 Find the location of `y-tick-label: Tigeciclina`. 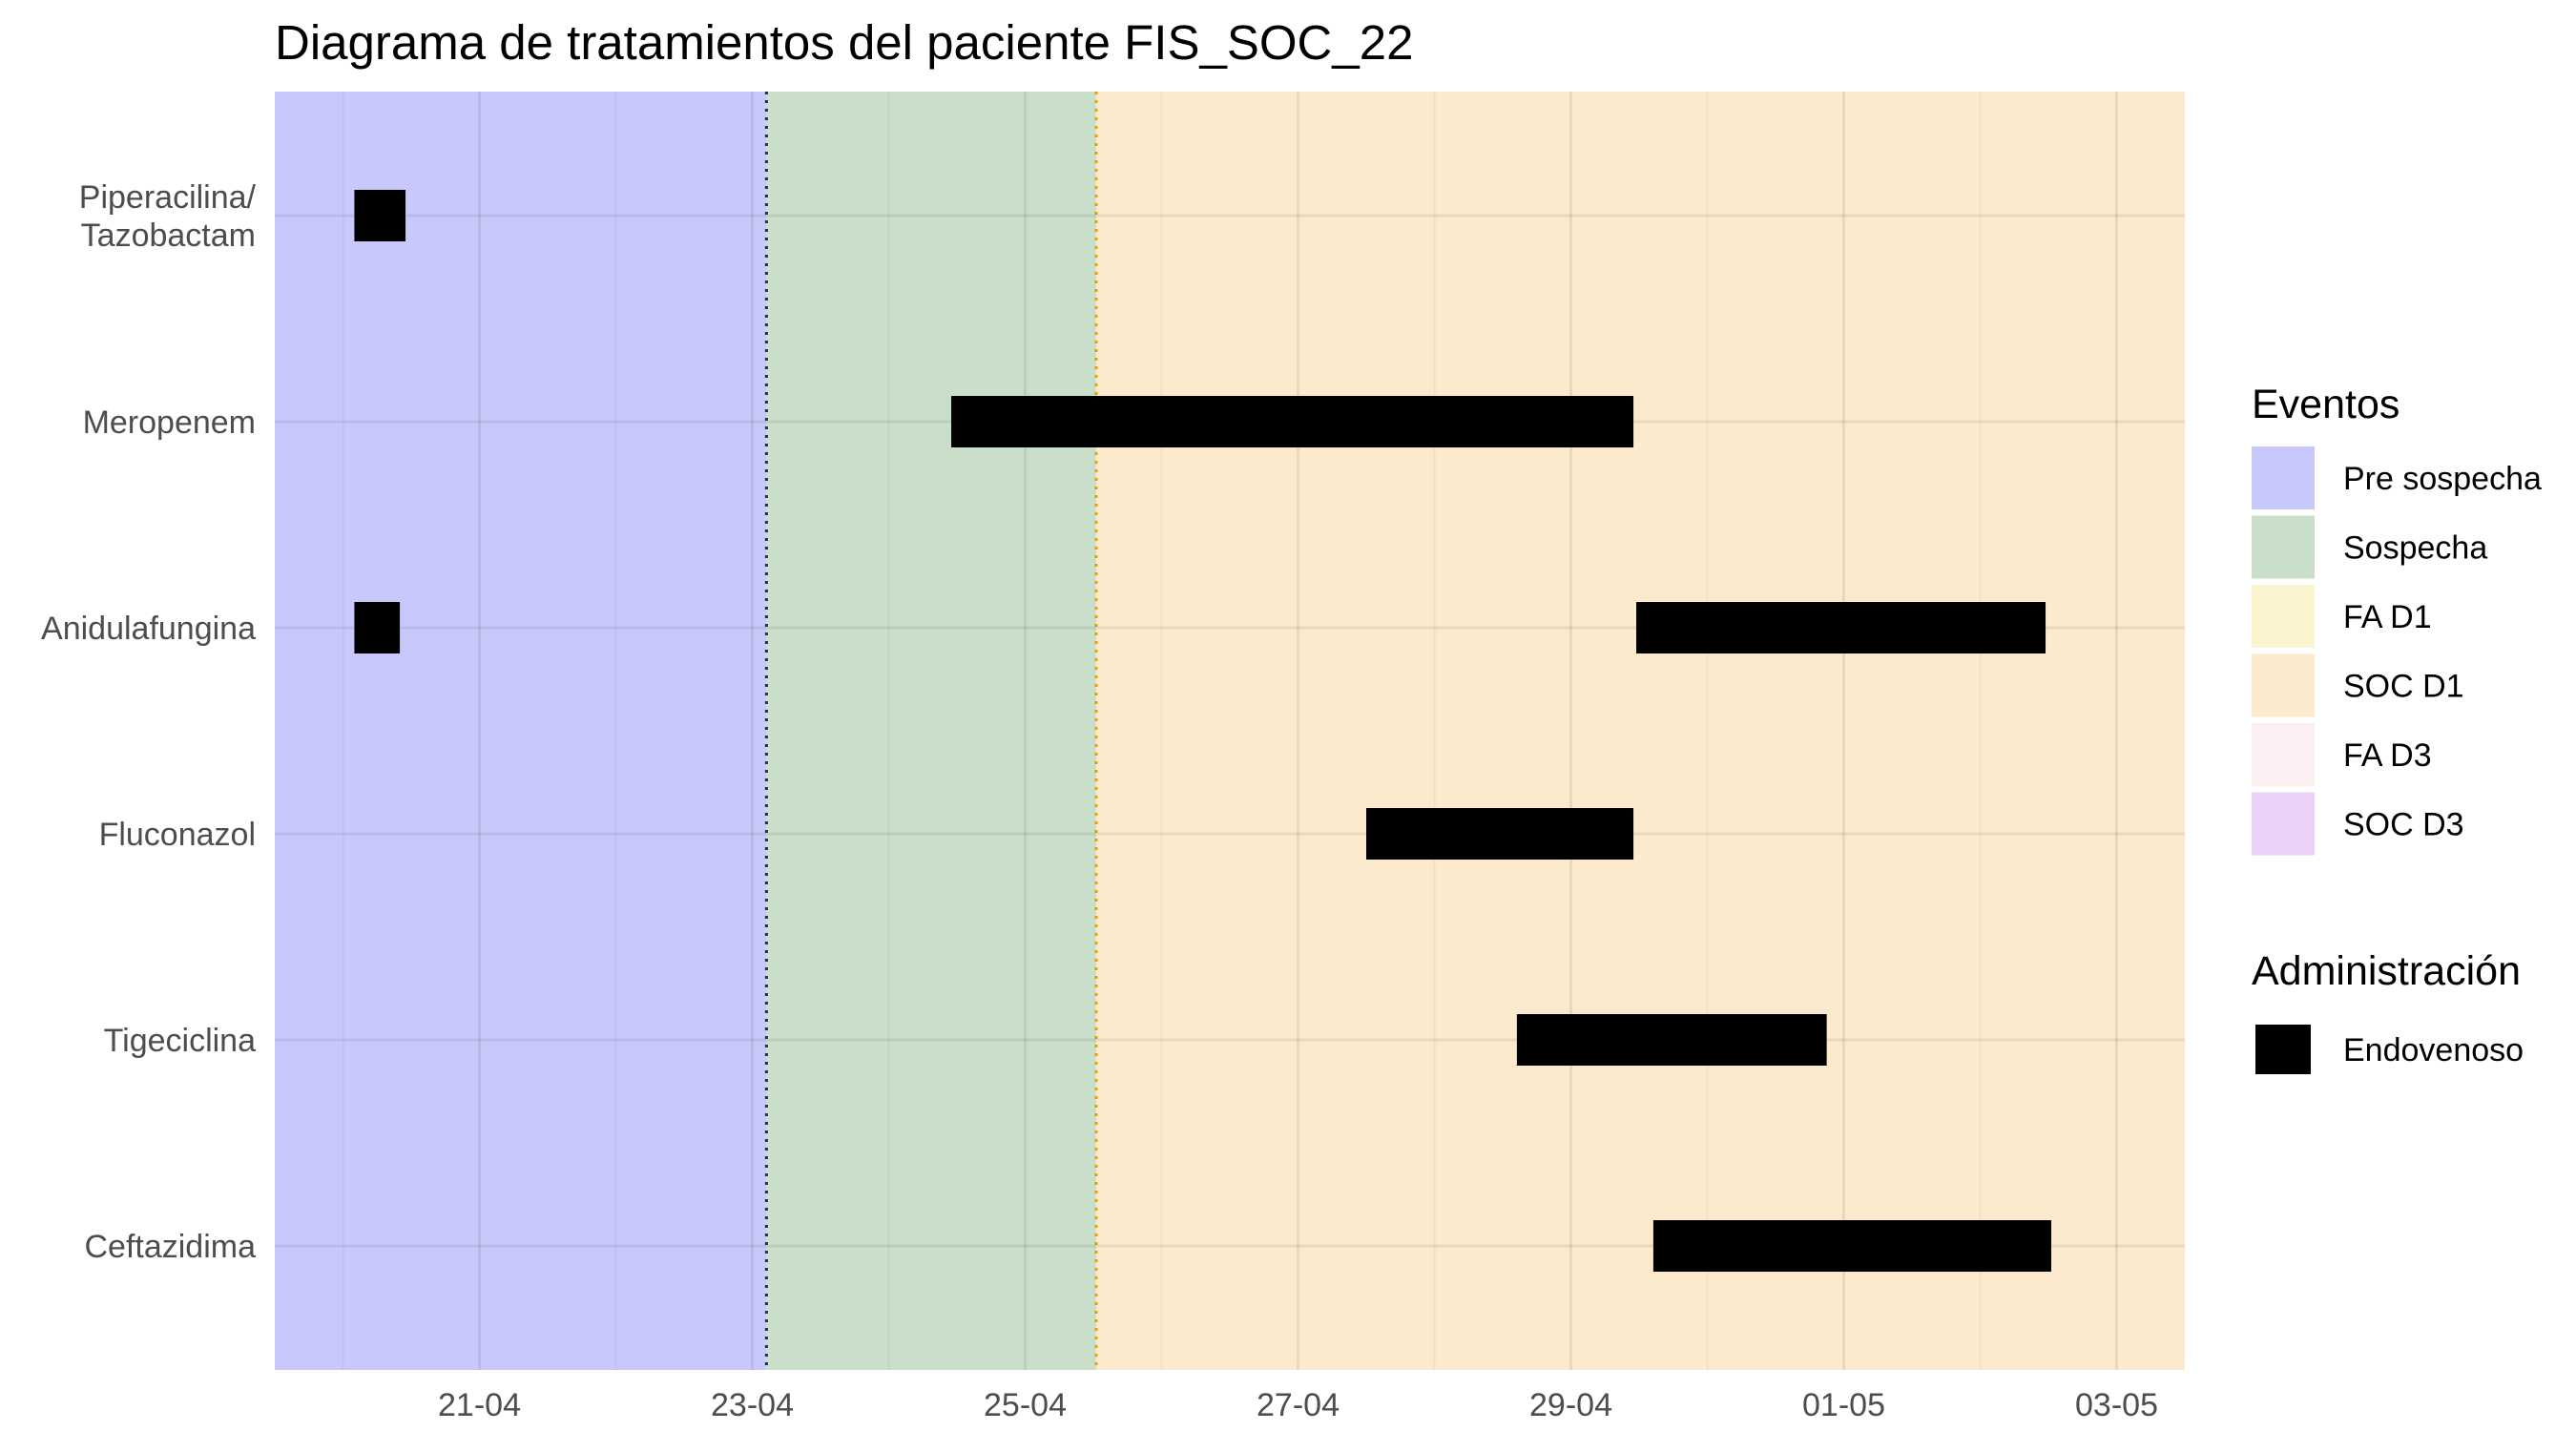

y-tick-label: Tigeciclina is located at coordinates (180, 1041).